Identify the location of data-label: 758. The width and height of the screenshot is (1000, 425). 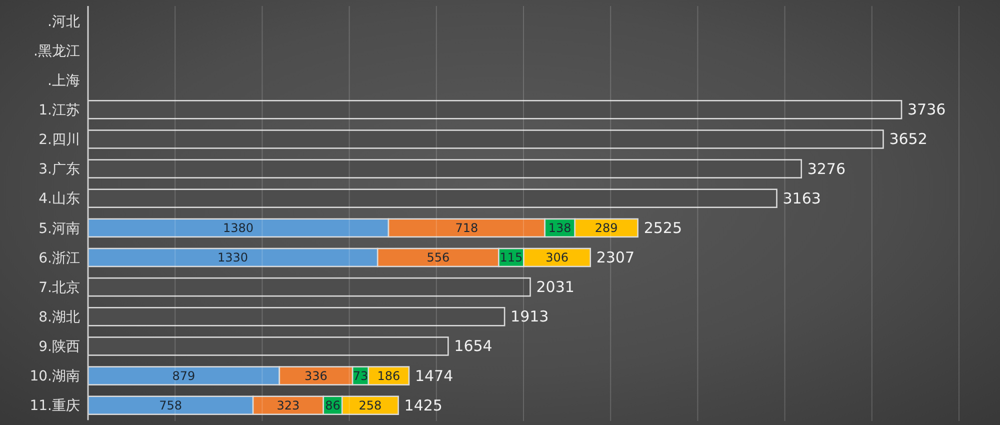
(170, 405).